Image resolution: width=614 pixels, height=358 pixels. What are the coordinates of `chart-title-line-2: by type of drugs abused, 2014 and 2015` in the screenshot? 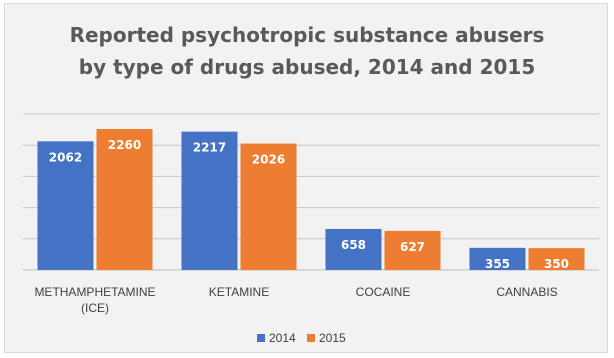 It's located at (307, 67).